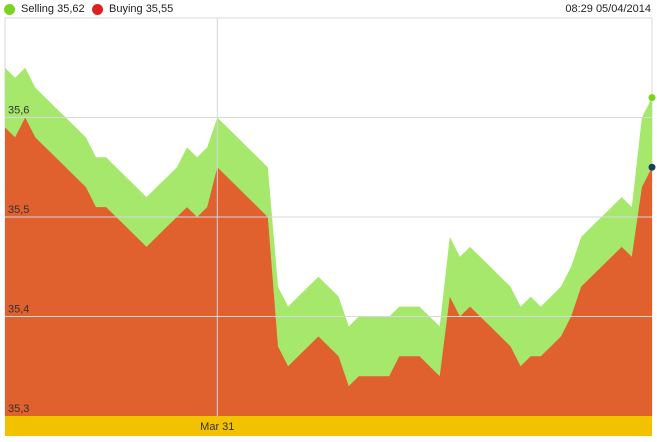 The height and width of the screenshot is (442, 657). I want to click on y-tick-label: 35,6, so click(18, 111).